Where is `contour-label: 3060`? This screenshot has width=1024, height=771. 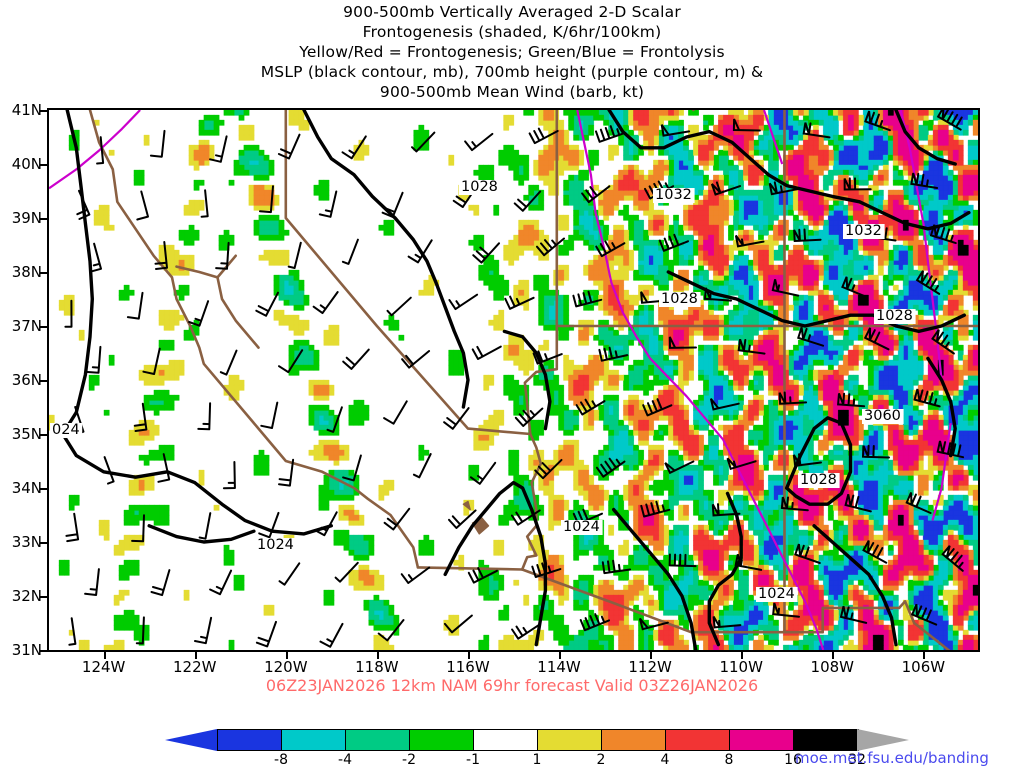
contour-label: 3060 is located at coordinates (882, 416).